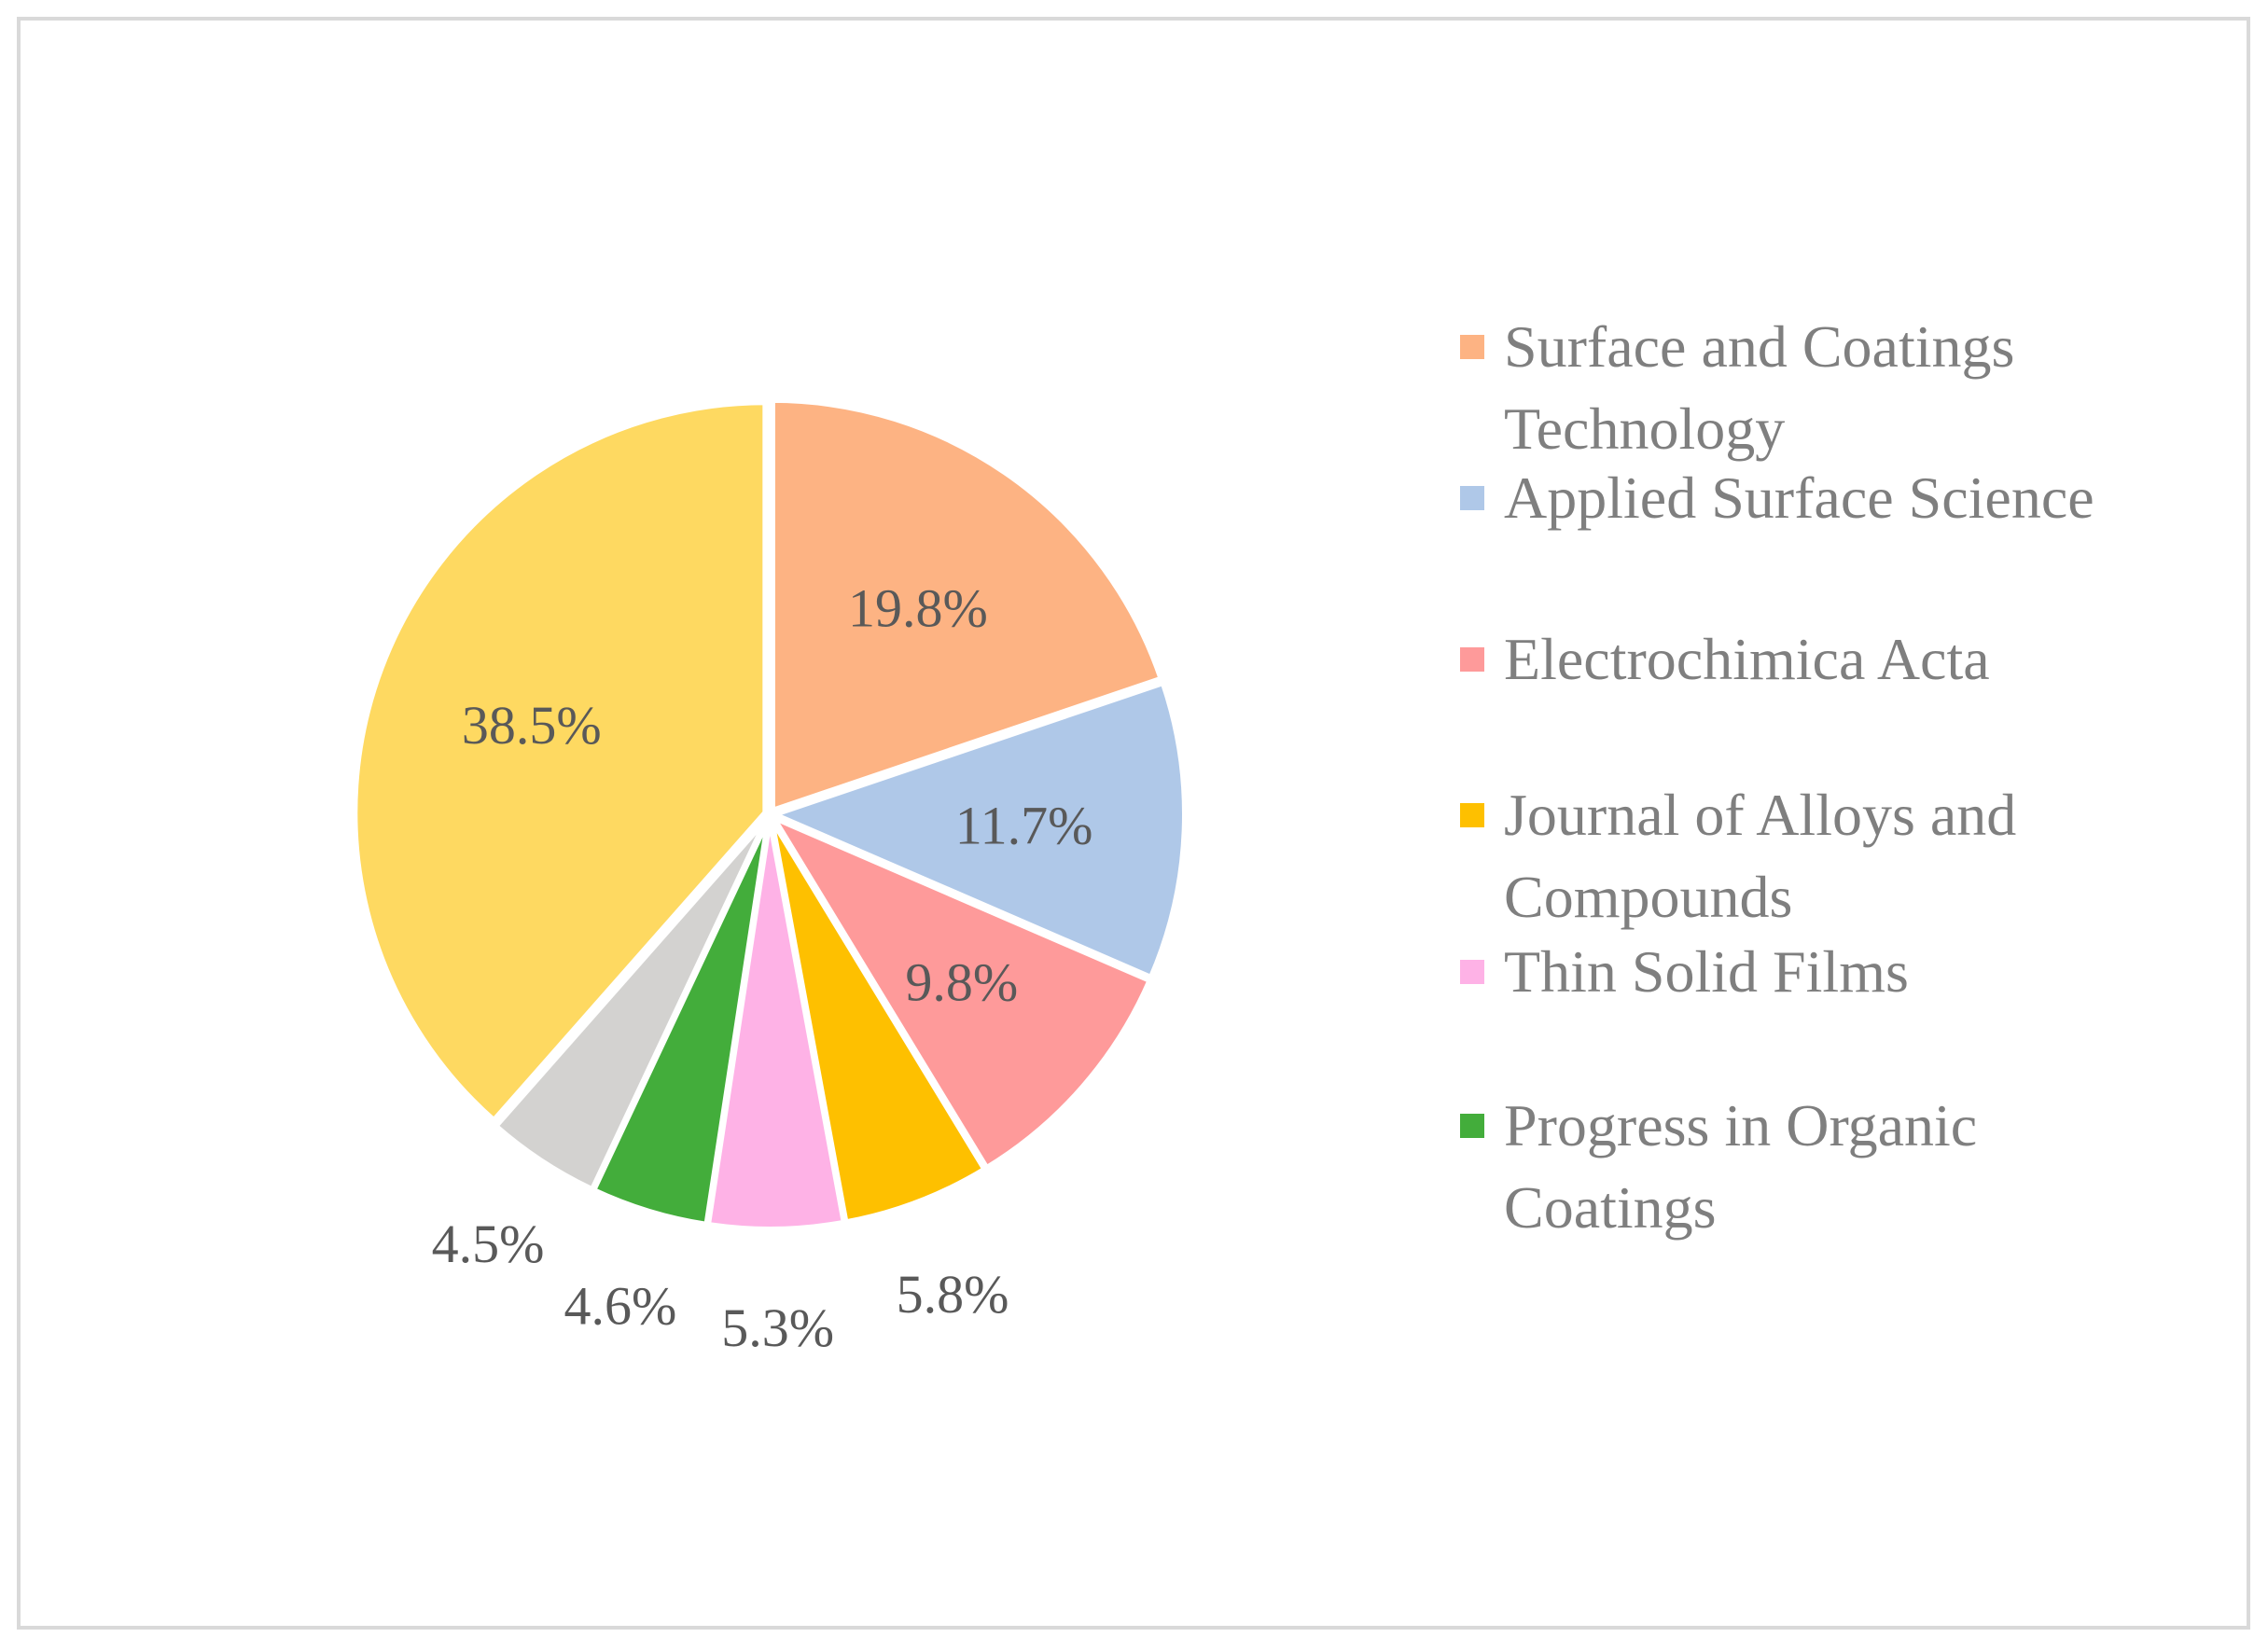  What do you see at coordinates (1799, 498) in the screenshot?
I see `legend-label: Applied Surface Science` at bounding box center [1799, 498].